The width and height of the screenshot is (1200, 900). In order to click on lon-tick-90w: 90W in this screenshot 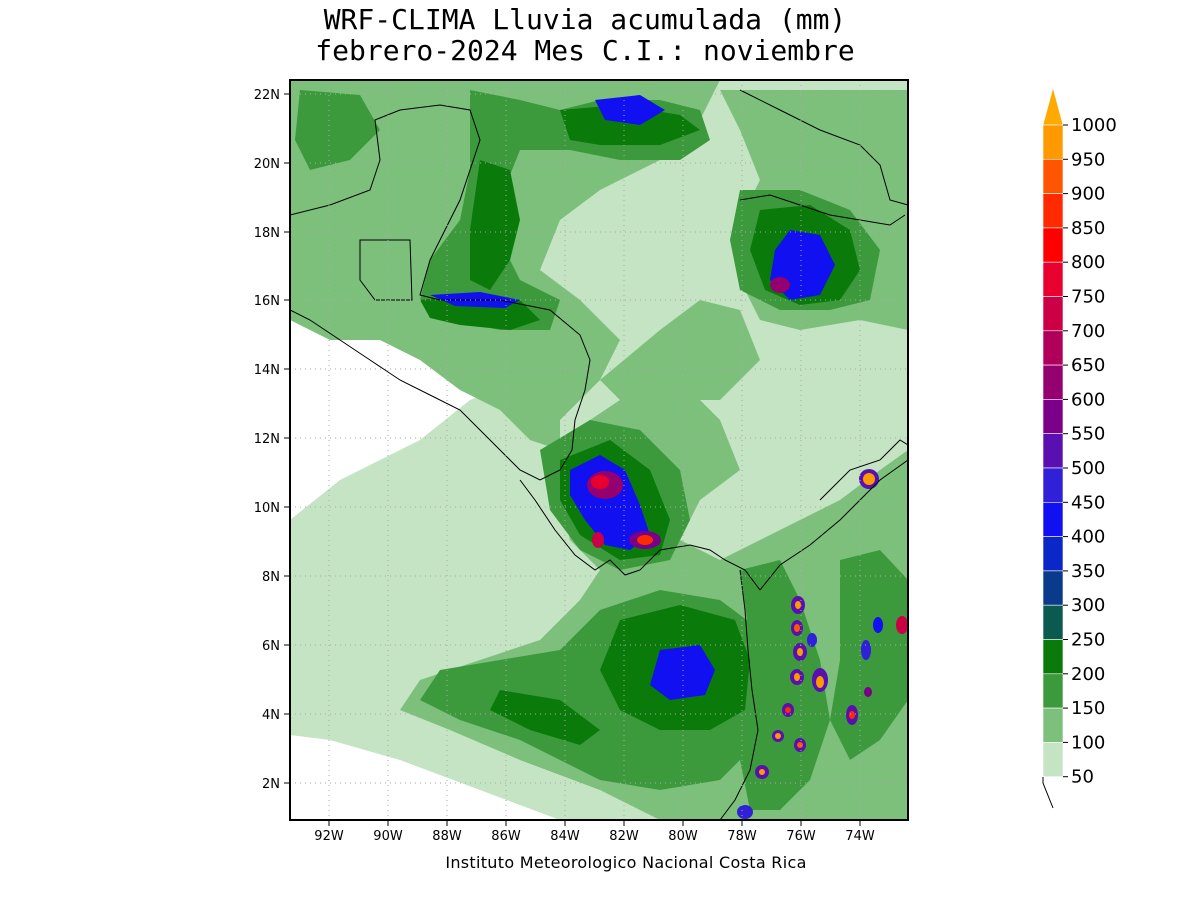, I will do `click(388, 836)`.